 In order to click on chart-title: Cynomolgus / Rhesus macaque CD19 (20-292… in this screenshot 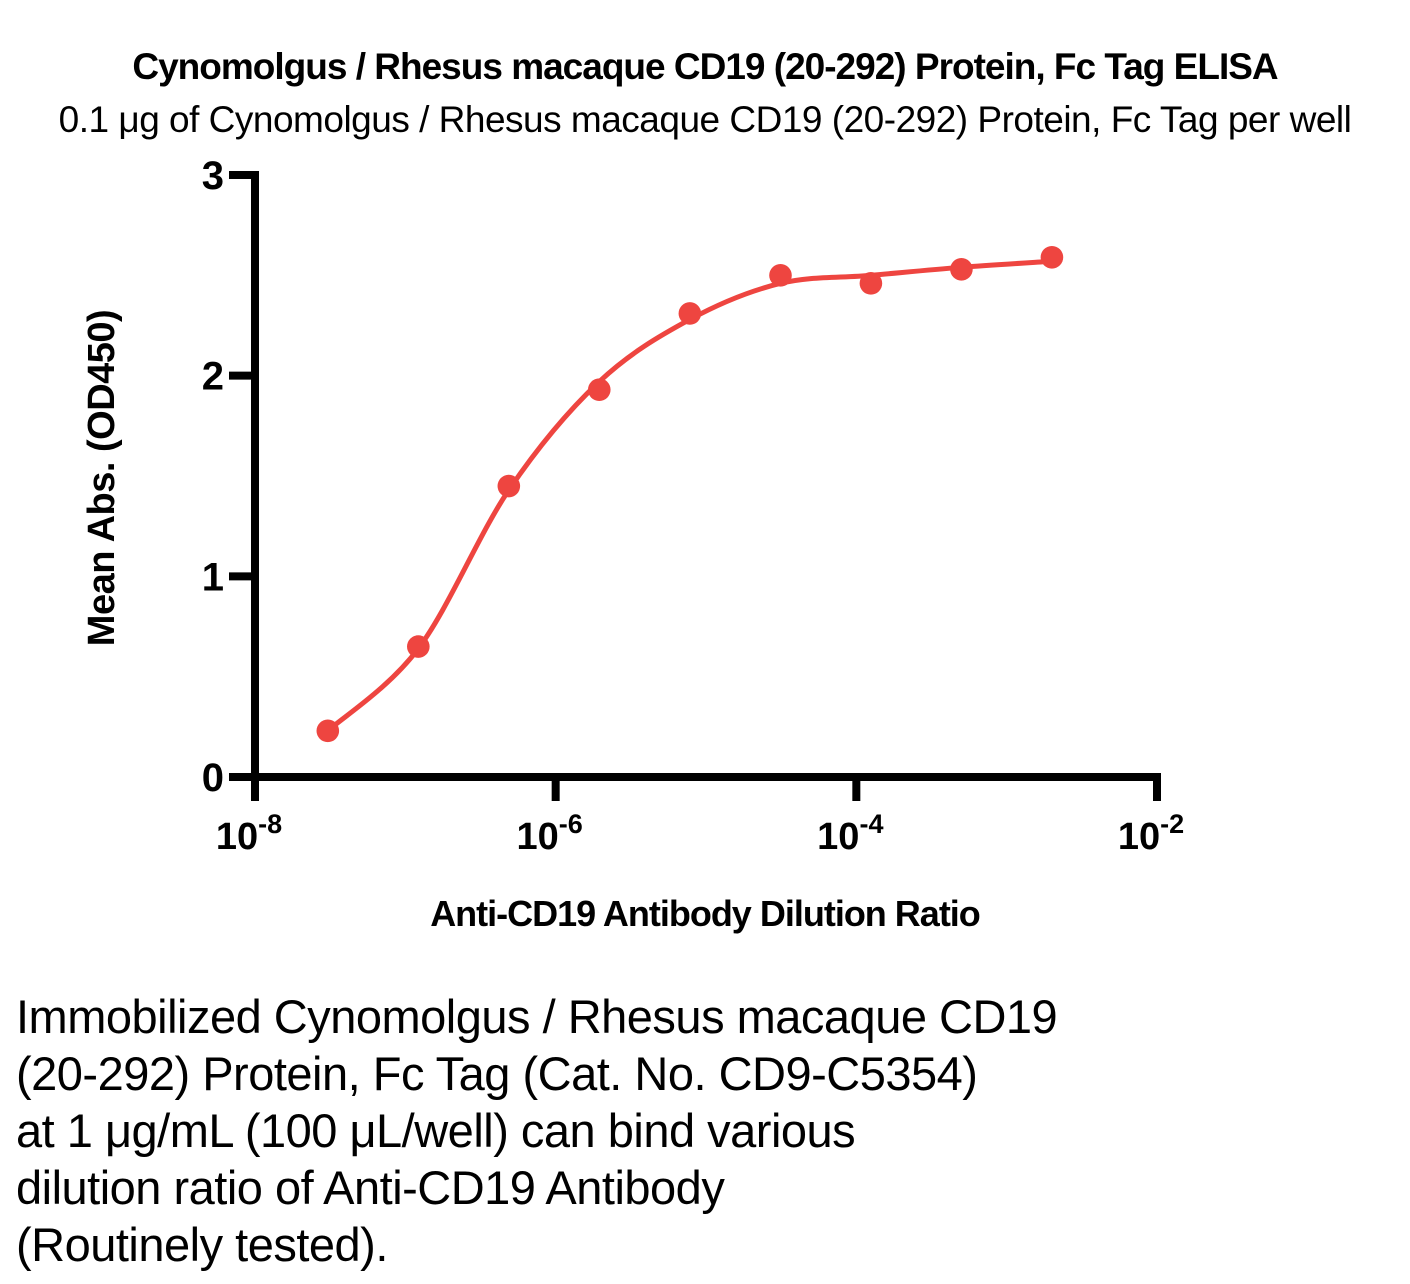, I will do `click(705, 66)`.